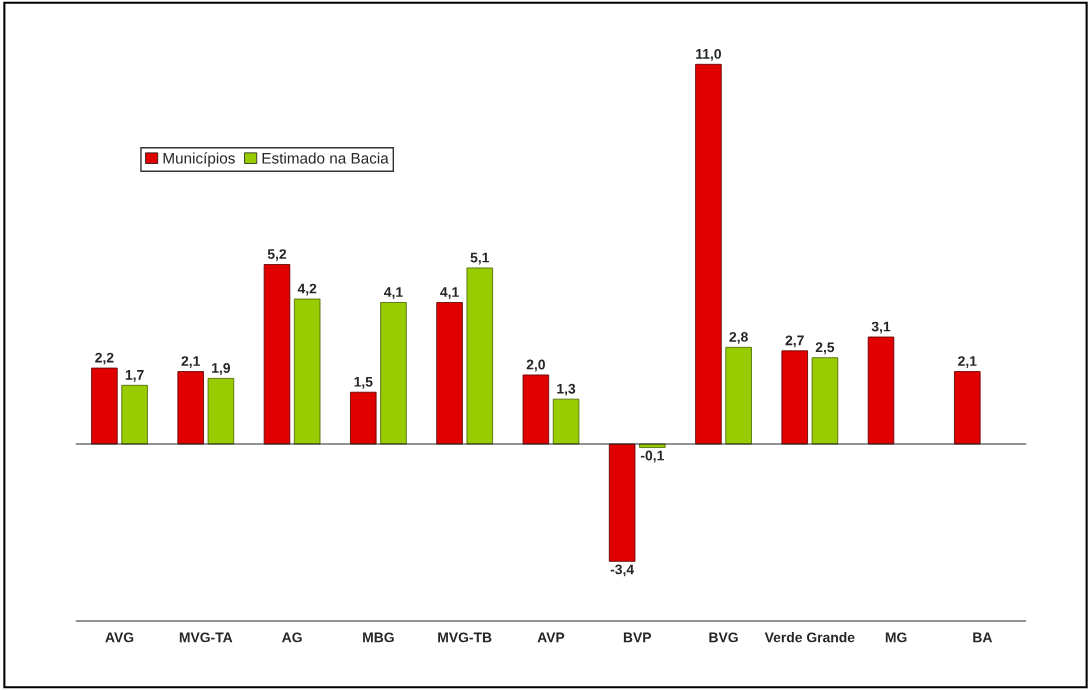  Describe the element at coordinates (378, 637) in the screenshot. I see `x-tick-label: MBG` at that location.